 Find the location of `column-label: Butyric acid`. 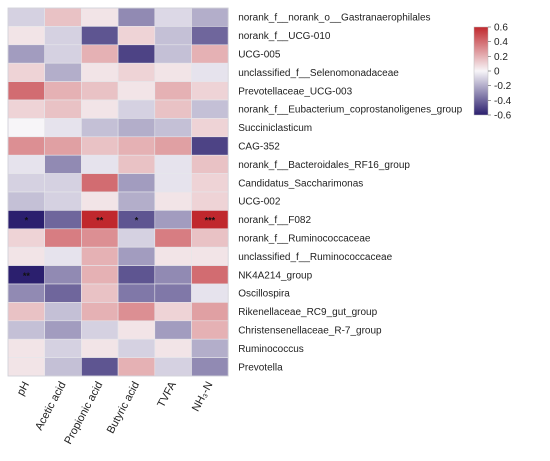

column-label: Butyric acid is located at coordinates (123, 408).